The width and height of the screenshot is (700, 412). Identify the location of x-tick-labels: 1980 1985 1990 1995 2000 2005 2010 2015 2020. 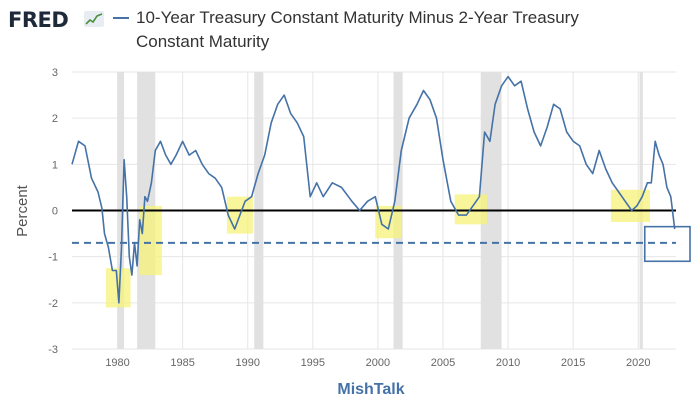
(377, 363).